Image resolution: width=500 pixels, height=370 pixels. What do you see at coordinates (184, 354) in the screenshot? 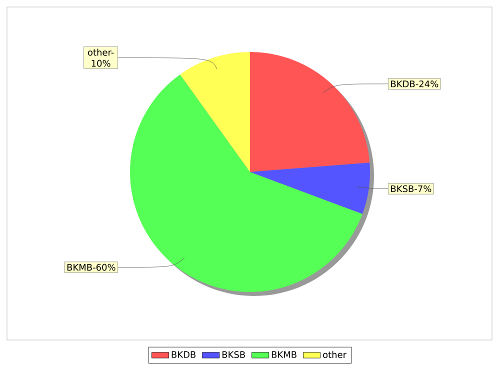
I see `legend-label: BKDB` at bounding box center [184, 354].